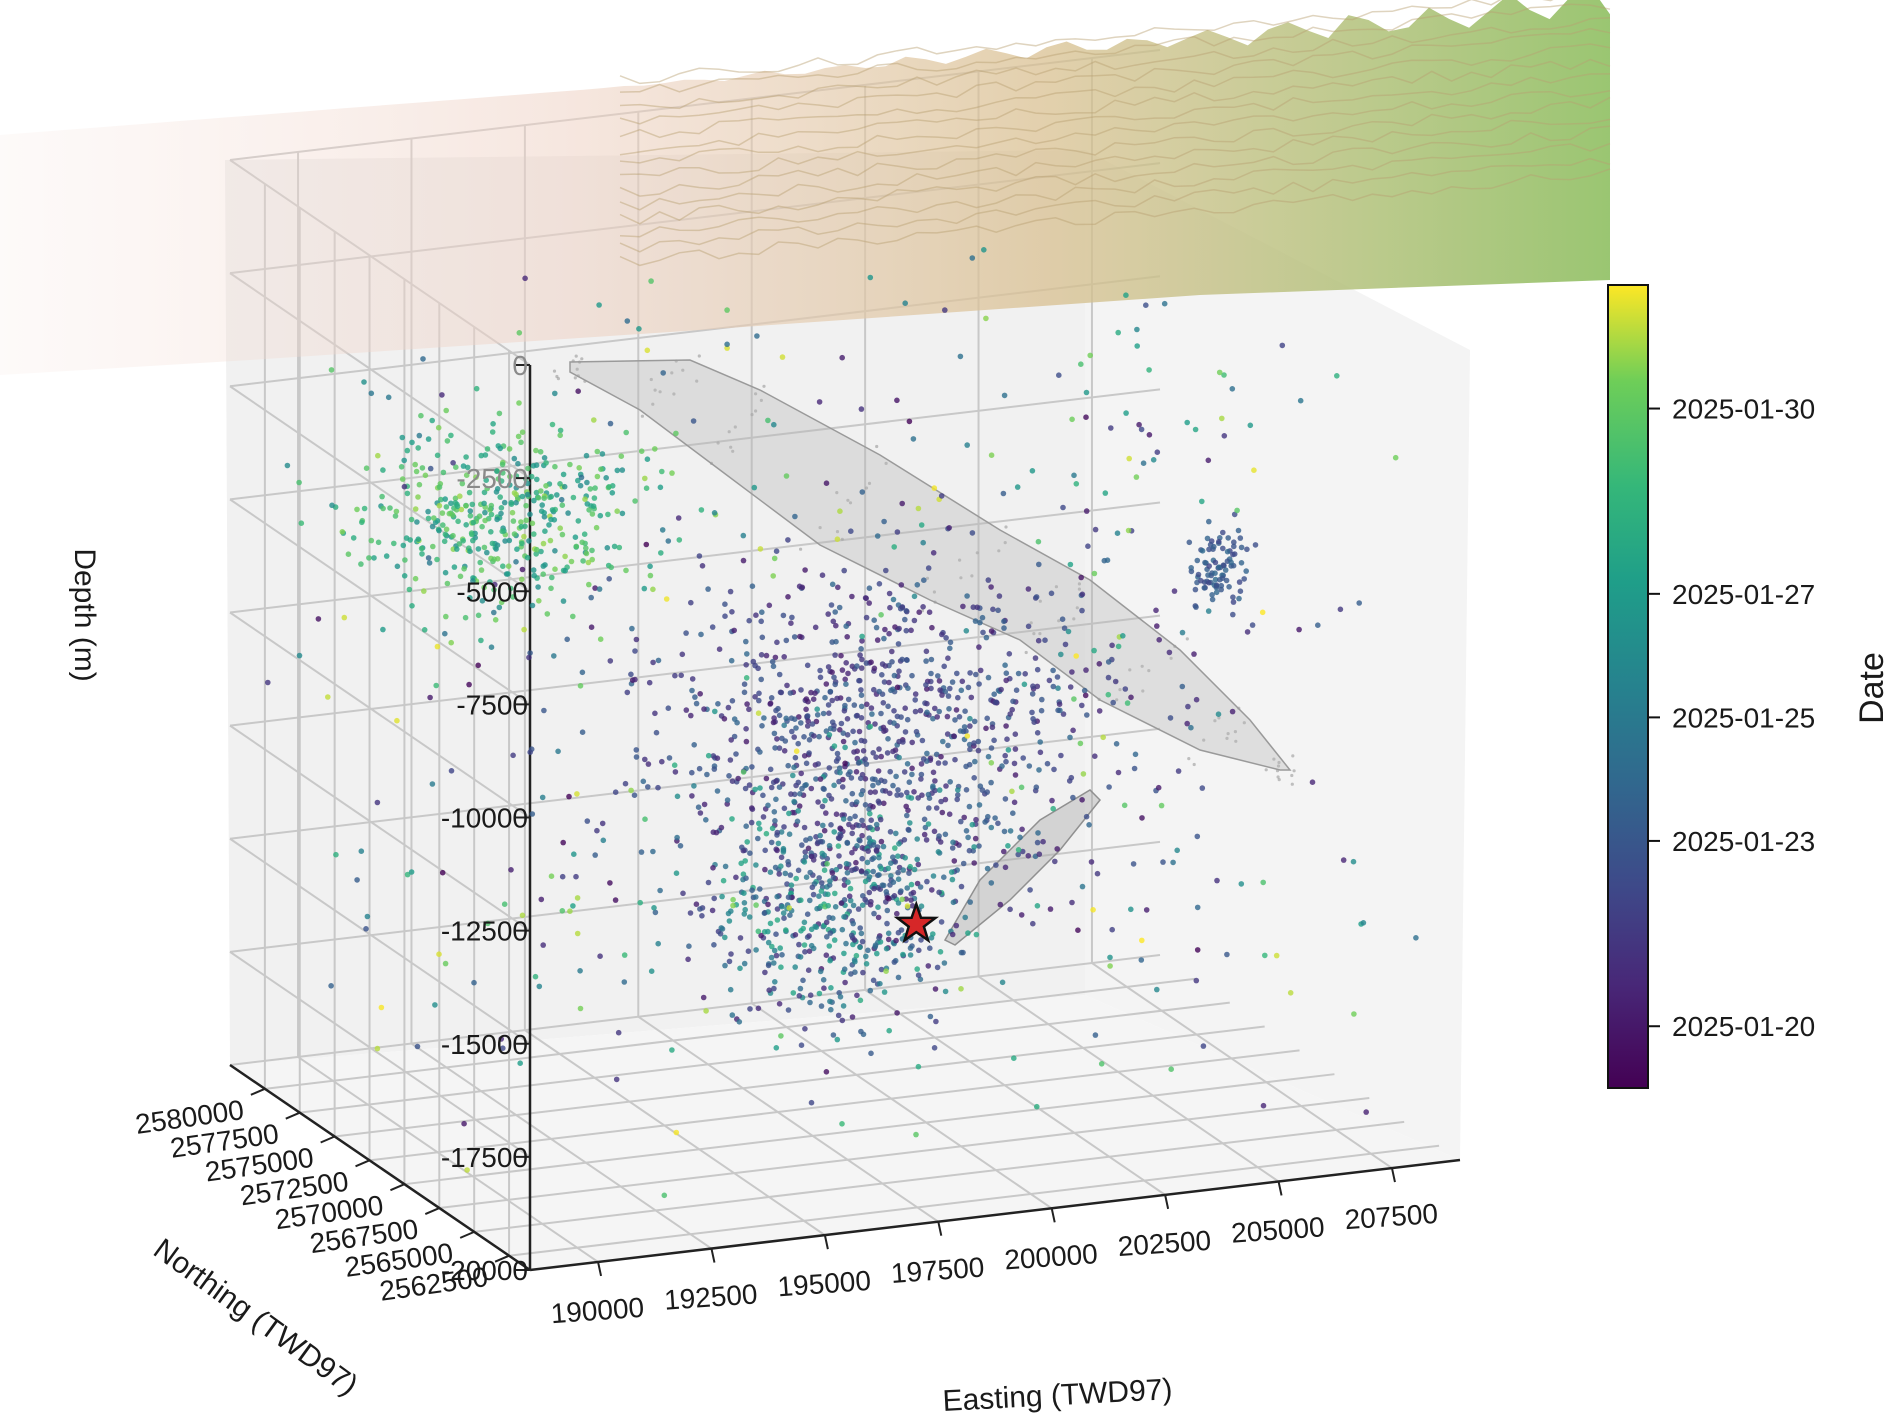 This screenshot has width=1893, height=1424. What do you see at coordinates (695, 896) in the screenshot?
I see `grid-line-back-z` at bounding box center [695, 896].